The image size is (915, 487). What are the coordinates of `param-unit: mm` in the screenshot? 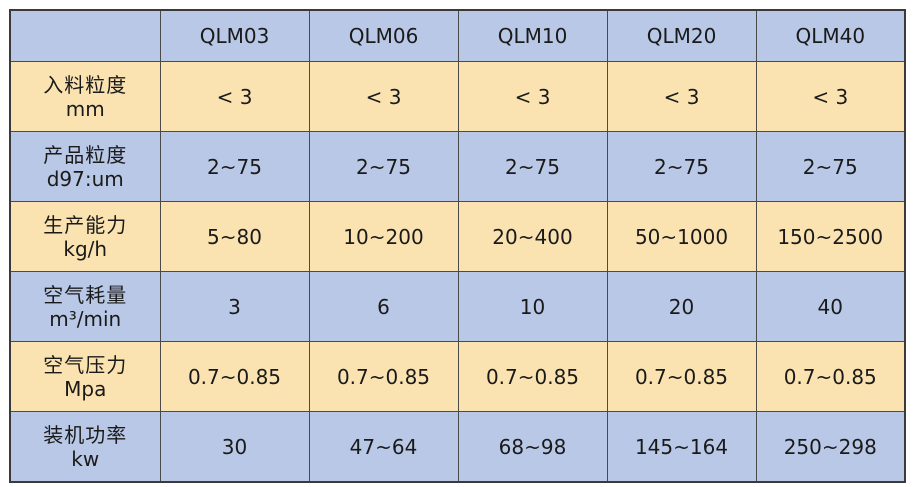 It's located at (85, 108).